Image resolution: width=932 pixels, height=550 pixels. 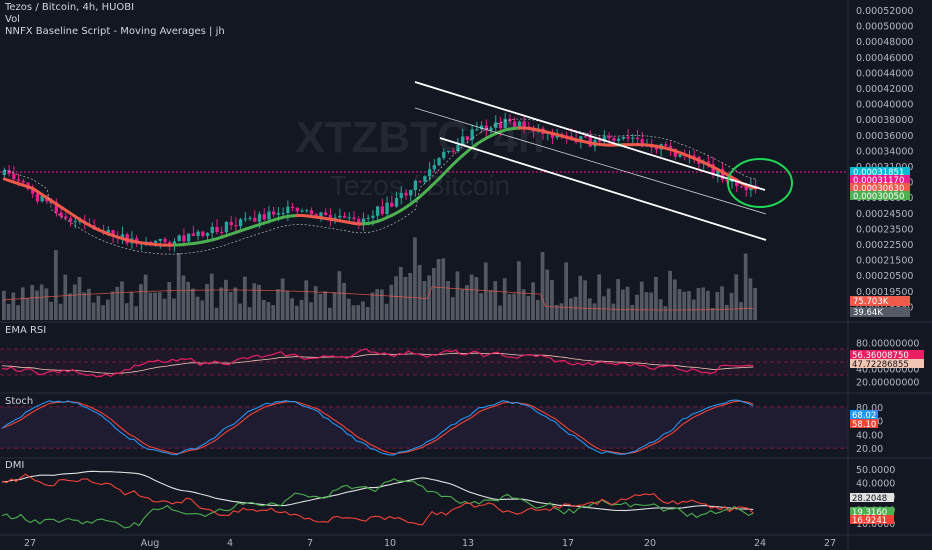 What do you see at coordinates (875, 483) in the screenshot?
I see `dmi-axis-label: 40.0000` at bounding box center [875, 483].